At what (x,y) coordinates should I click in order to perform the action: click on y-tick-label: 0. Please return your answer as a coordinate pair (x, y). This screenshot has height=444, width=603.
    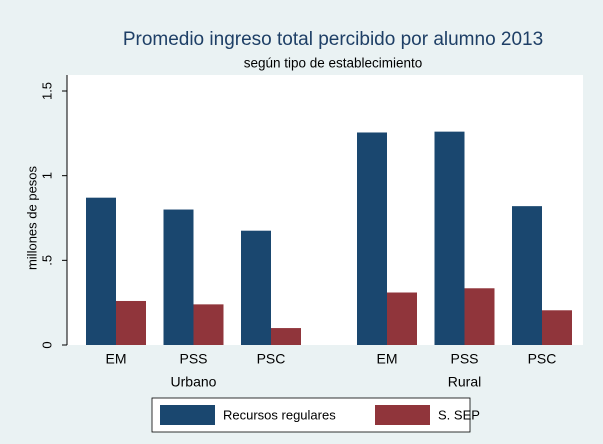
    Looking at the image, I should click on (46, 344).